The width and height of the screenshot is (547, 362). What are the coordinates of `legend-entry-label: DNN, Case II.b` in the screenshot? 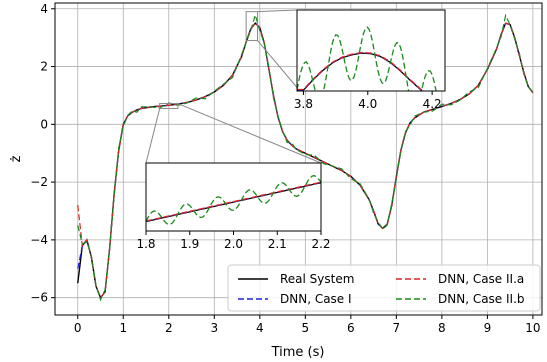 It's located at (481, 299).